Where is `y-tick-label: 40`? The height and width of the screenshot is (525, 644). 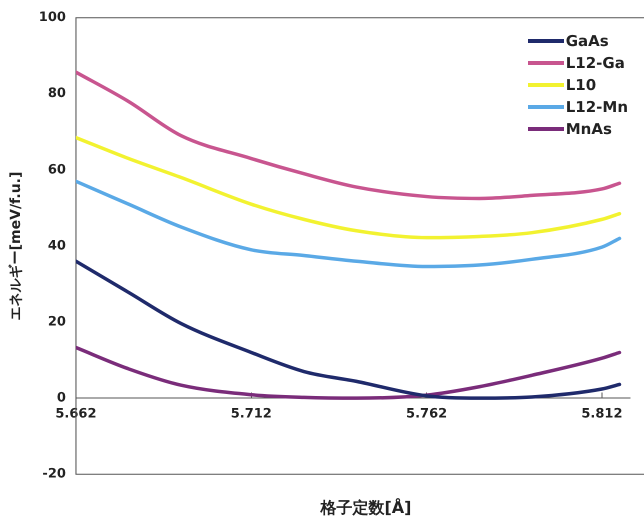 y-tick-label: 40 is located at coordinates (57, 246).